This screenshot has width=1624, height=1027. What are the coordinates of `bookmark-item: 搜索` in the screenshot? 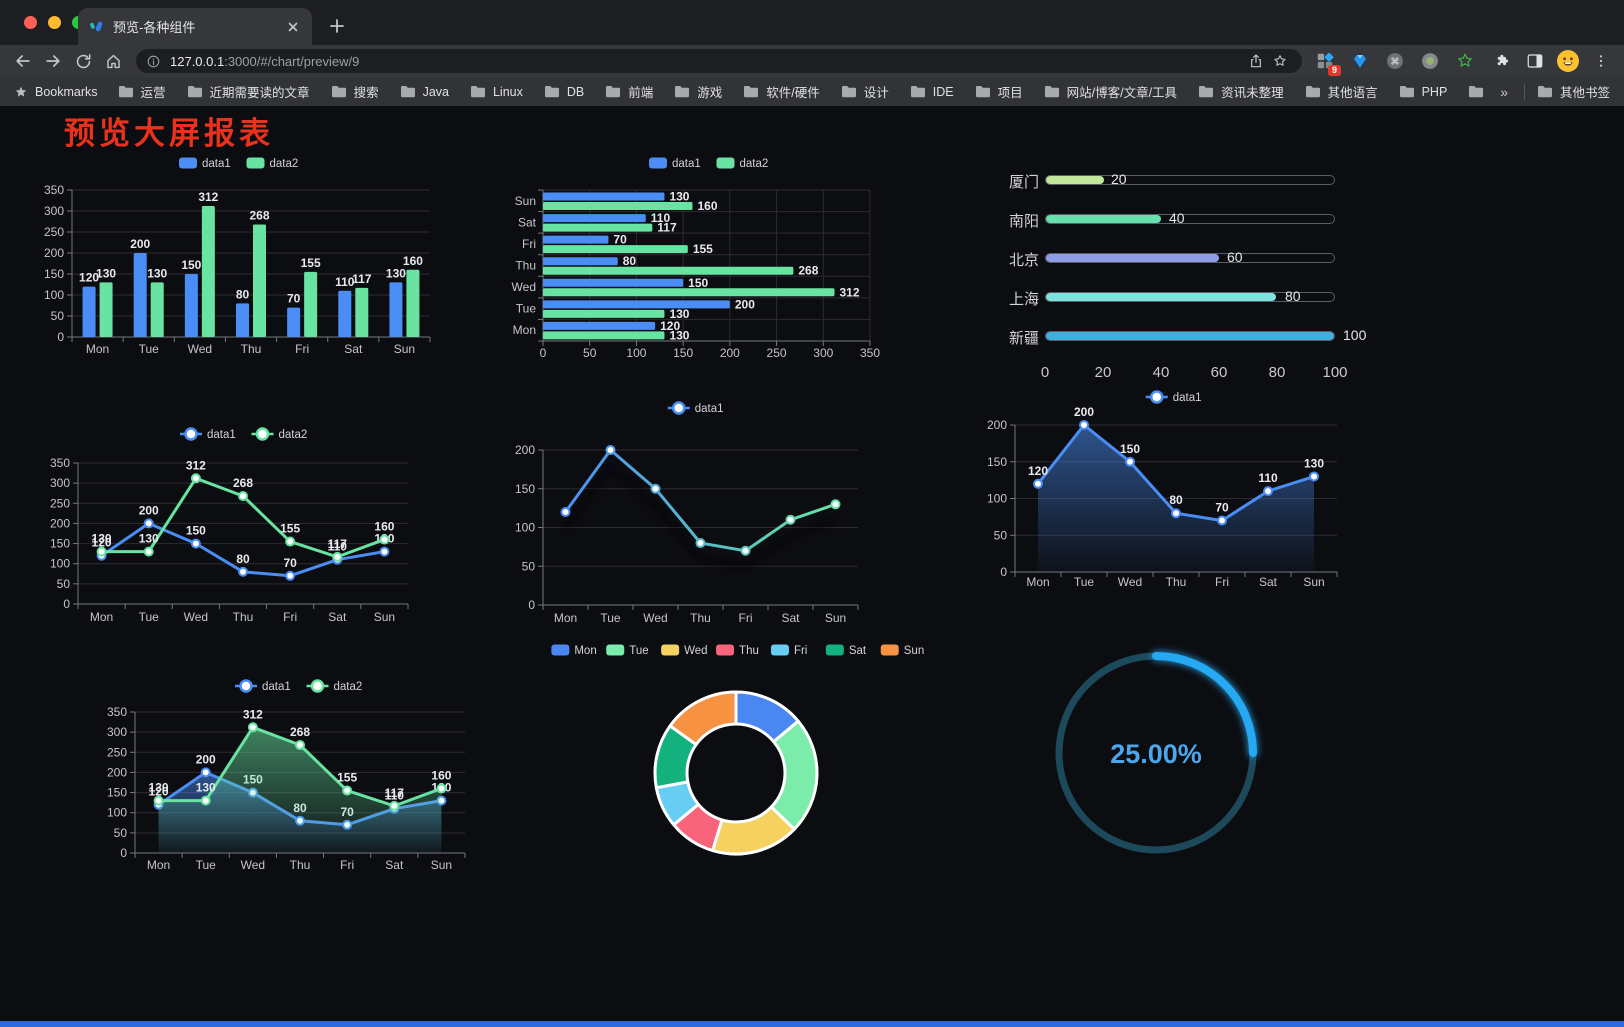 It's located at (355, 91).